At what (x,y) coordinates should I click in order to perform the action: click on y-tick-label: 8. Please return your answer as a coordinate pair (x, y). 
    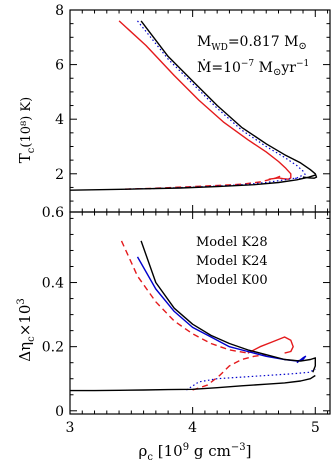
    Looking at the image, I should click on (59, 11).